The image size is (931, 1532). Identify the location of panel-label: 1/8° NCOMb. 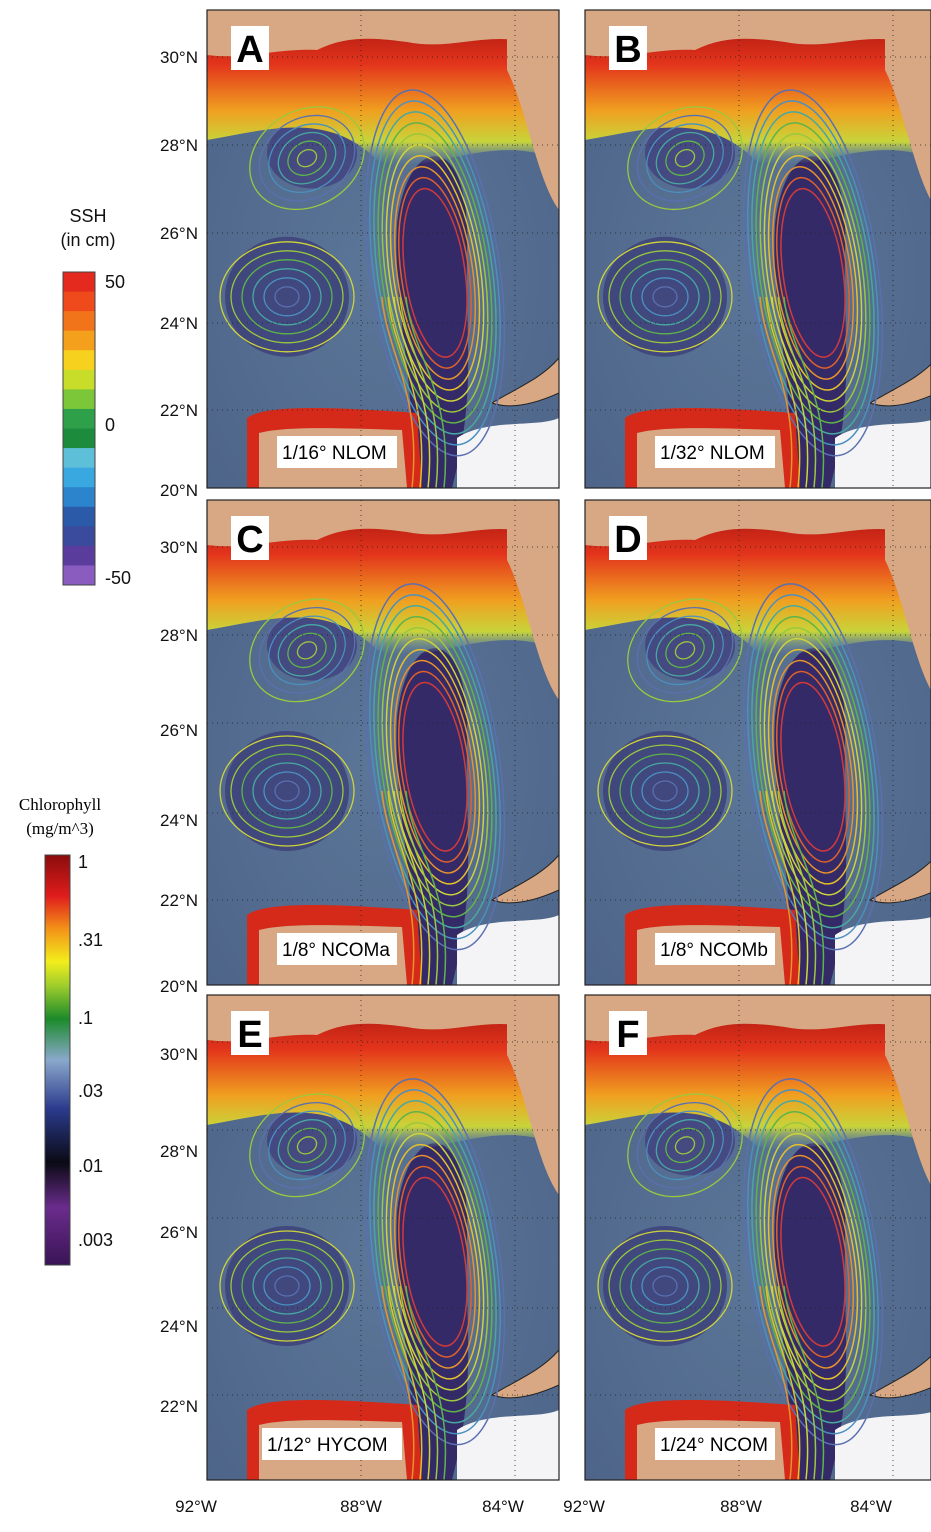
(714, 950).